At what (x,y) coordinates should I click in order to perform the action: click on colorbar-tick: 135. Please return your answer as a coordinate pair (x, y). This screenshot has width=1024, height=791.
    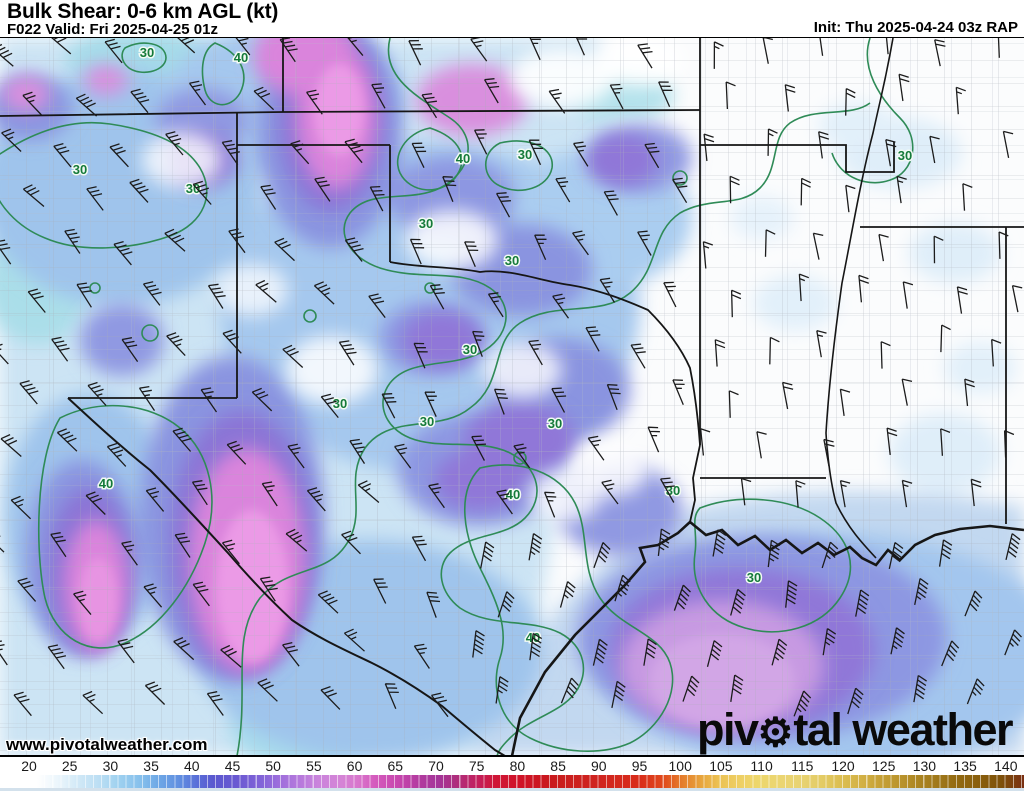
    Looking at the image, I should click on (965, 766).